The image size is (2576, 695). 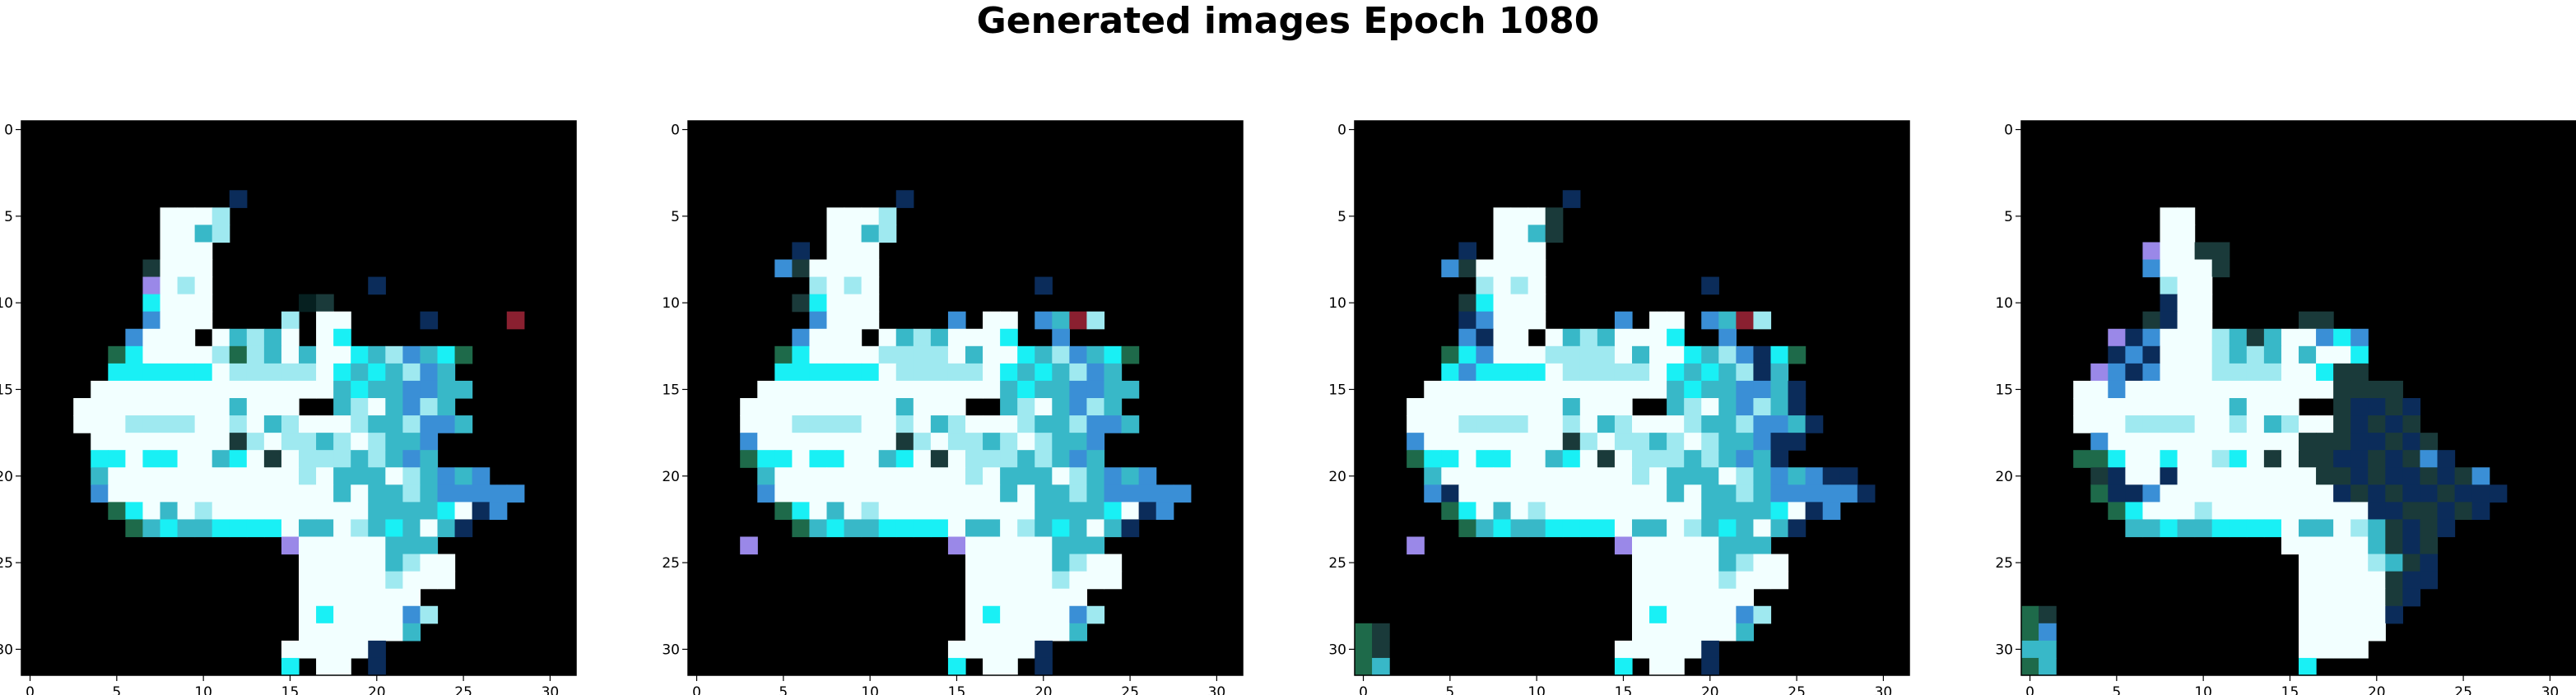 I want to click on x-tick-label: 30, so click(x=551, y=689).